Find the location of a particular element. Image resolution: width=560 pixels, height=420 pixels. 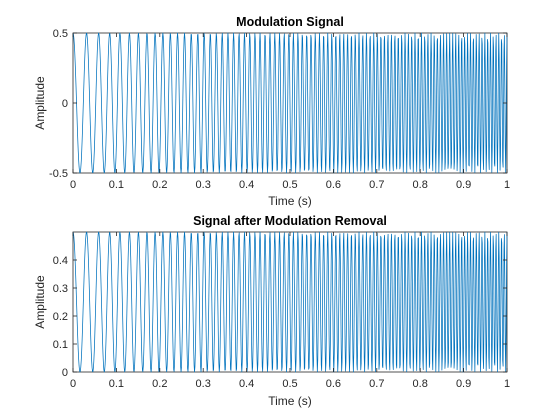

chart-title: Modulation Signal is located at coordinates (290, 22).